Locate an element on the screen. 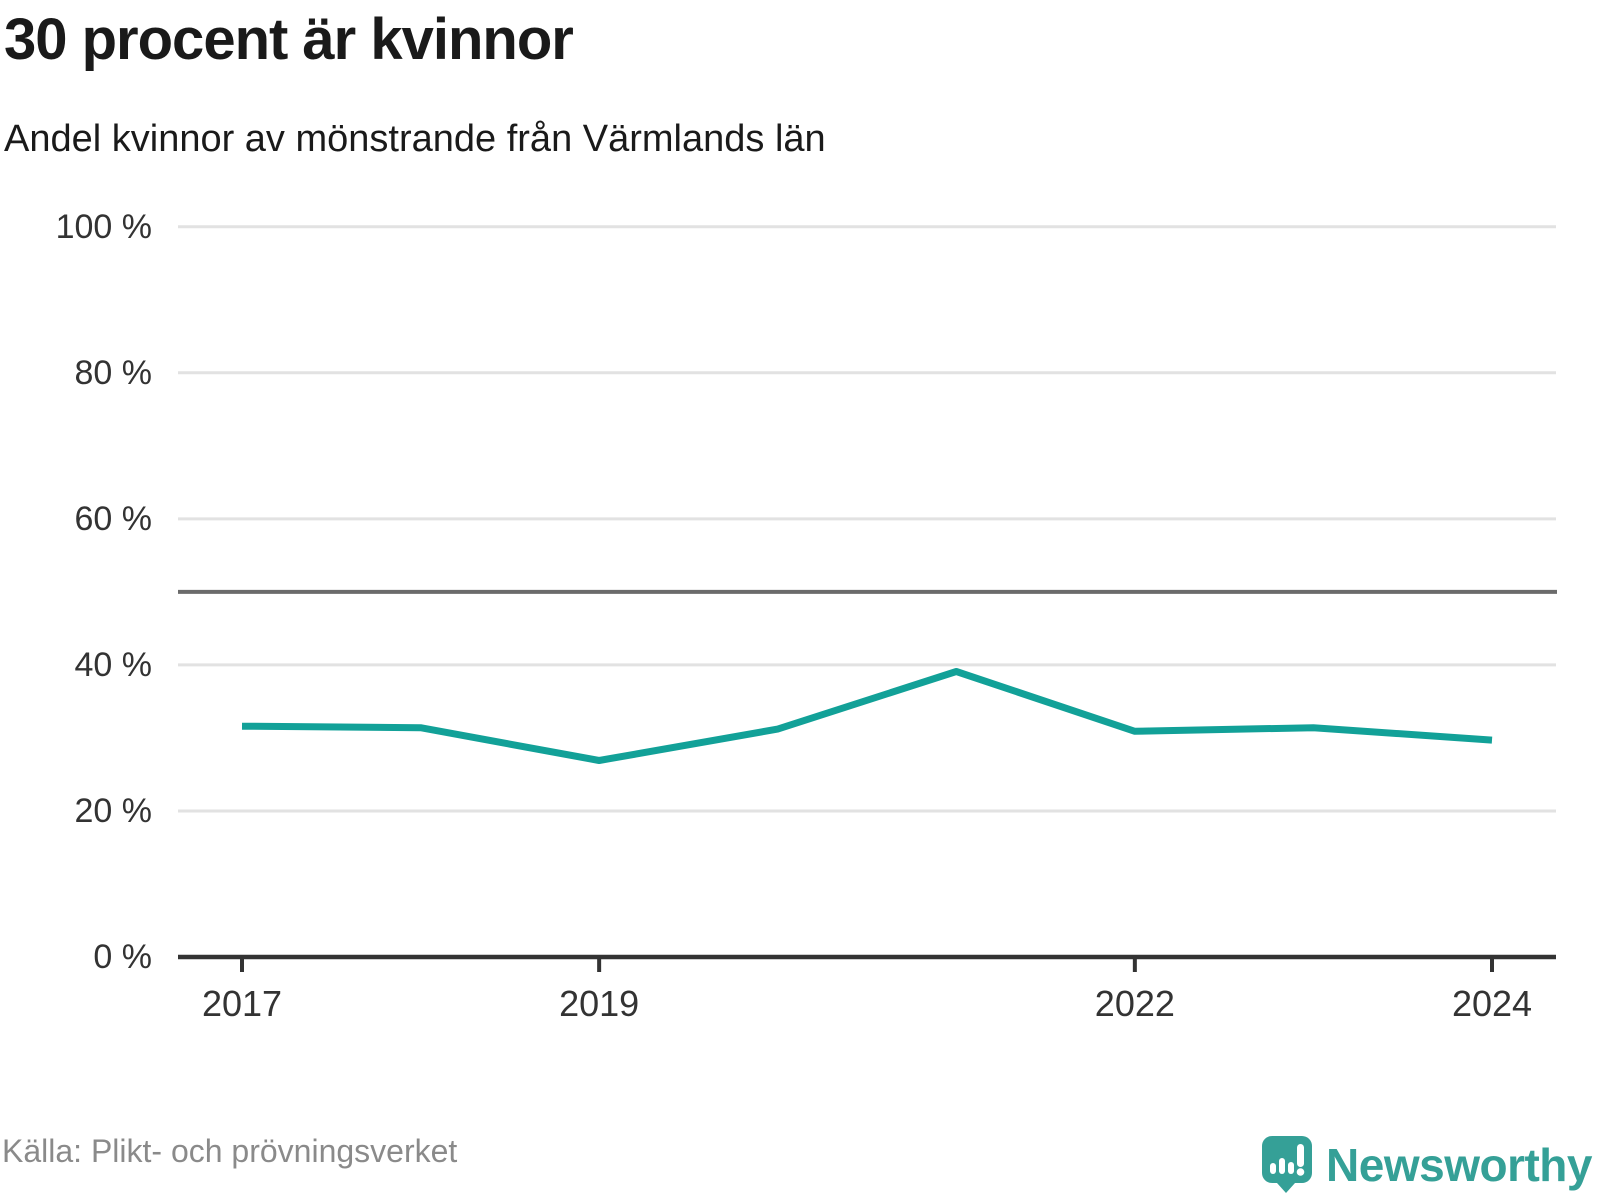 This screenshot has width=1600, height=1200. x-tick-label-2022: 2022 is located at coordinates (1134, 1003).